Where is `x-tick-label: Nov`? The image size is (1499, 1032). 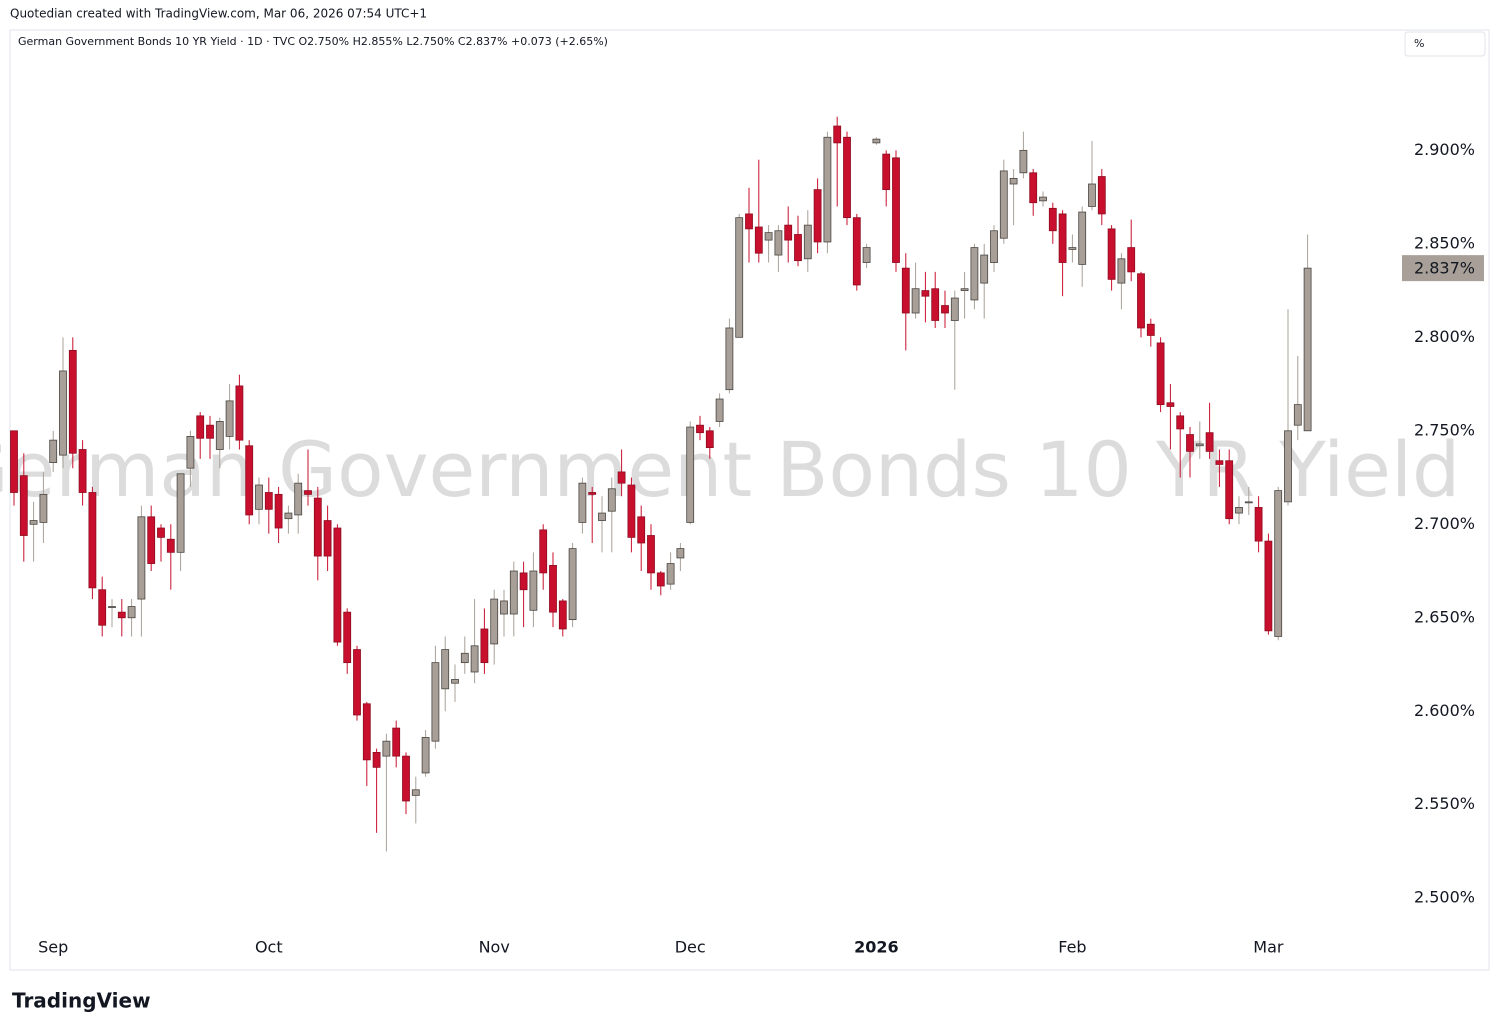
x-tick-label: Nov is located at coordinates (494, 947).